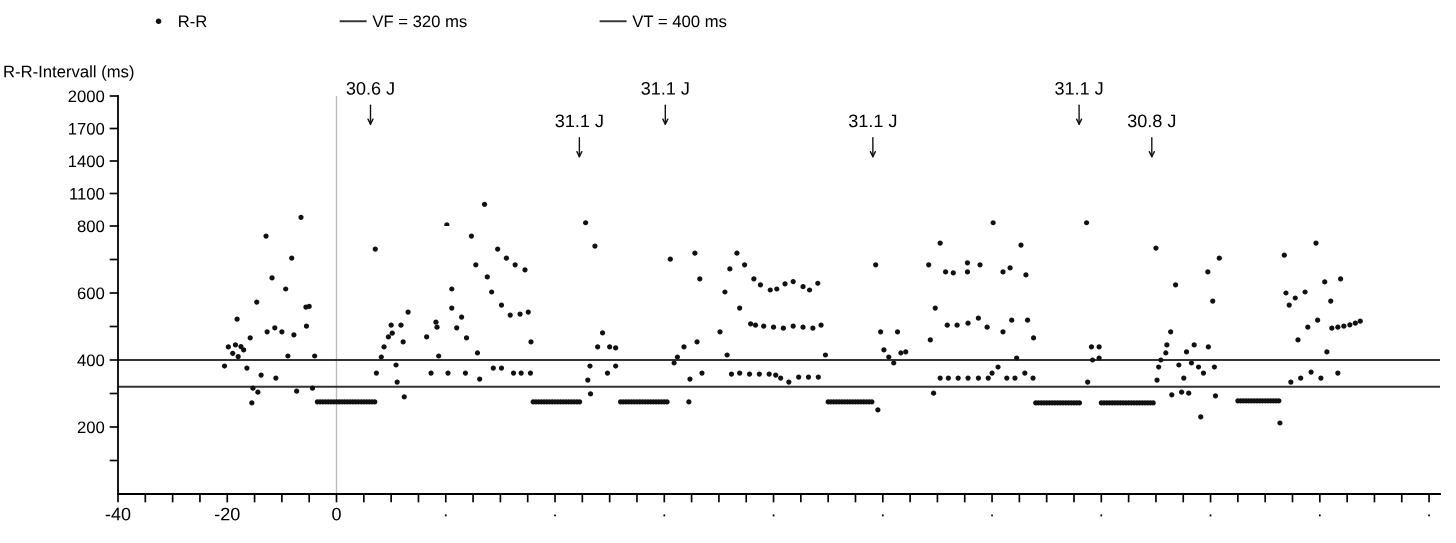 The width and height of the screenshot is (1456, 543). I want to click on legend-label: VT = 400 ms, so click(679, 21).